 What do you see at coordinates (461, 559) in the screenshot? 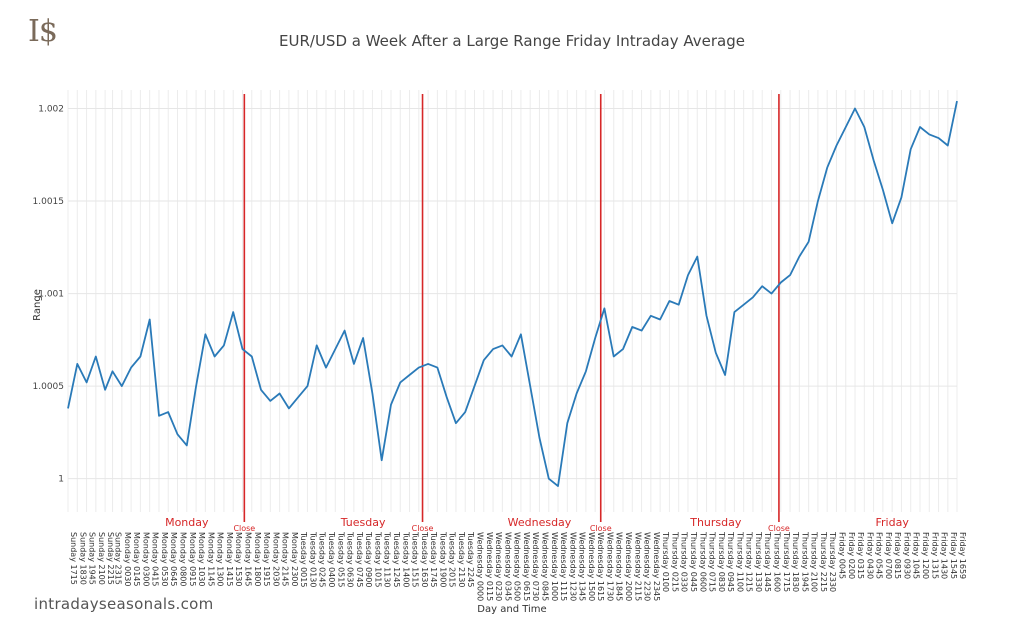
I see `x-tick-label: Tuesday 2130` at bounding box center [461, 559].